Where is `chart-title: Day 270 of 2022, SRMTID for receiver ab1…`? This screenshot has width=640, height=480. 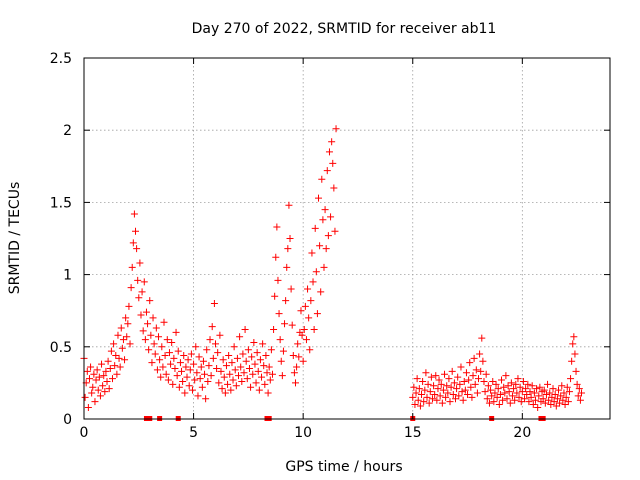 chart-title: Day 270 of 2022, SRMTID for receiver ab1… is located at coordinates (344, 29).